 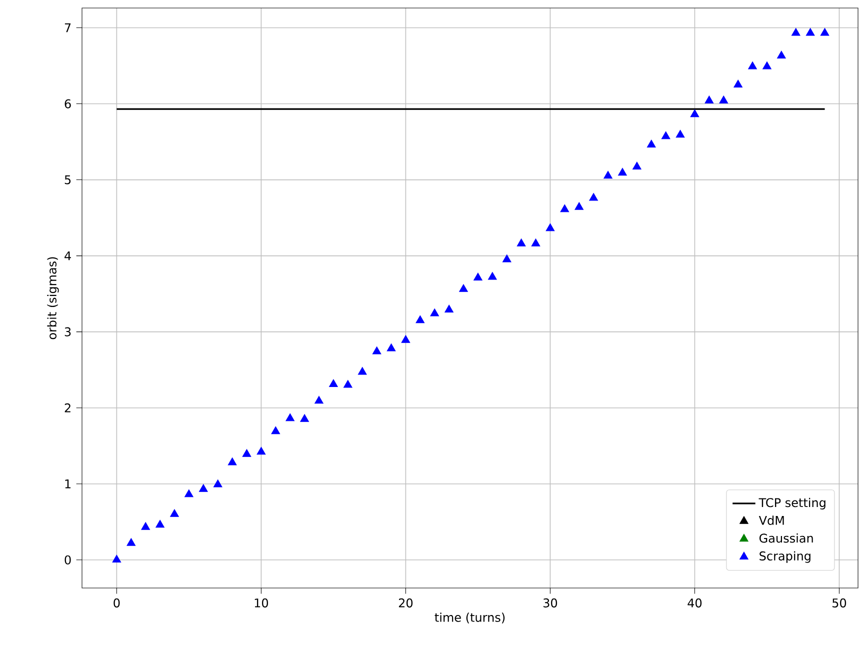 I want to click on legend-label: Scraping, so click(x=785, y=557).